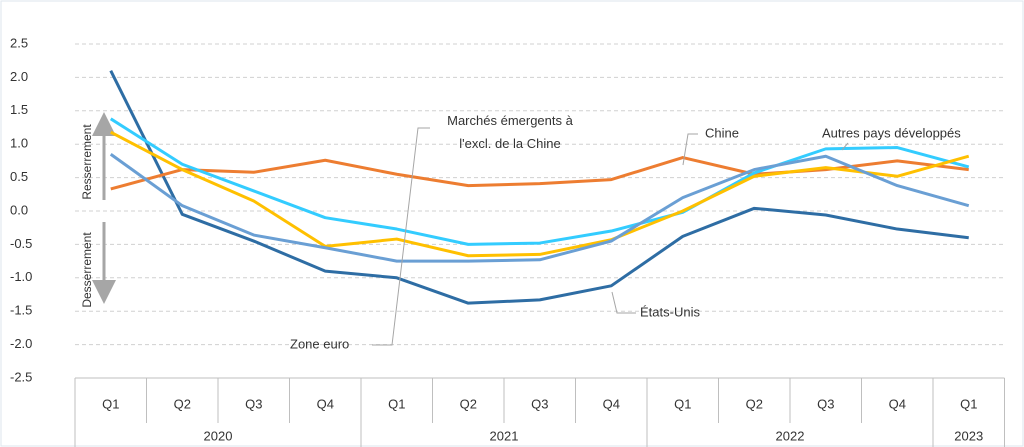 The width and height of the screenshot is (1024, 447). Describe the element at coordinates (19, 209) in the screenshot. I see `y-tick-label: 0.0` at that location.